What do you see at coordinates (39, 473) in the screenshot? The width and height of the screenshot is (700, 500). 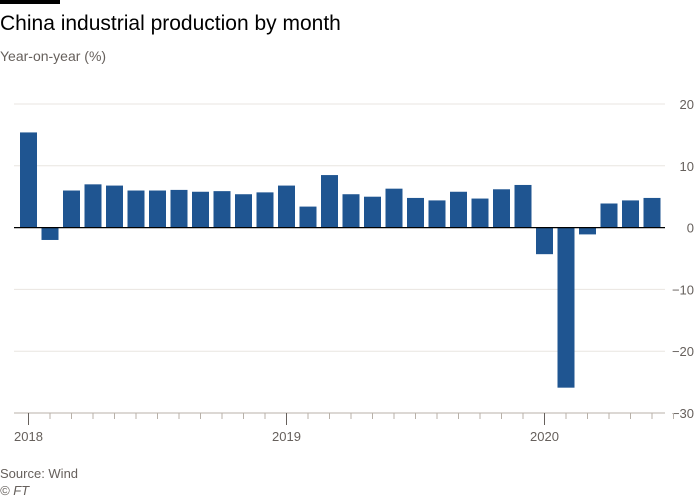 I see `source-note: Source: Wind` at bounding box center [39, 473].